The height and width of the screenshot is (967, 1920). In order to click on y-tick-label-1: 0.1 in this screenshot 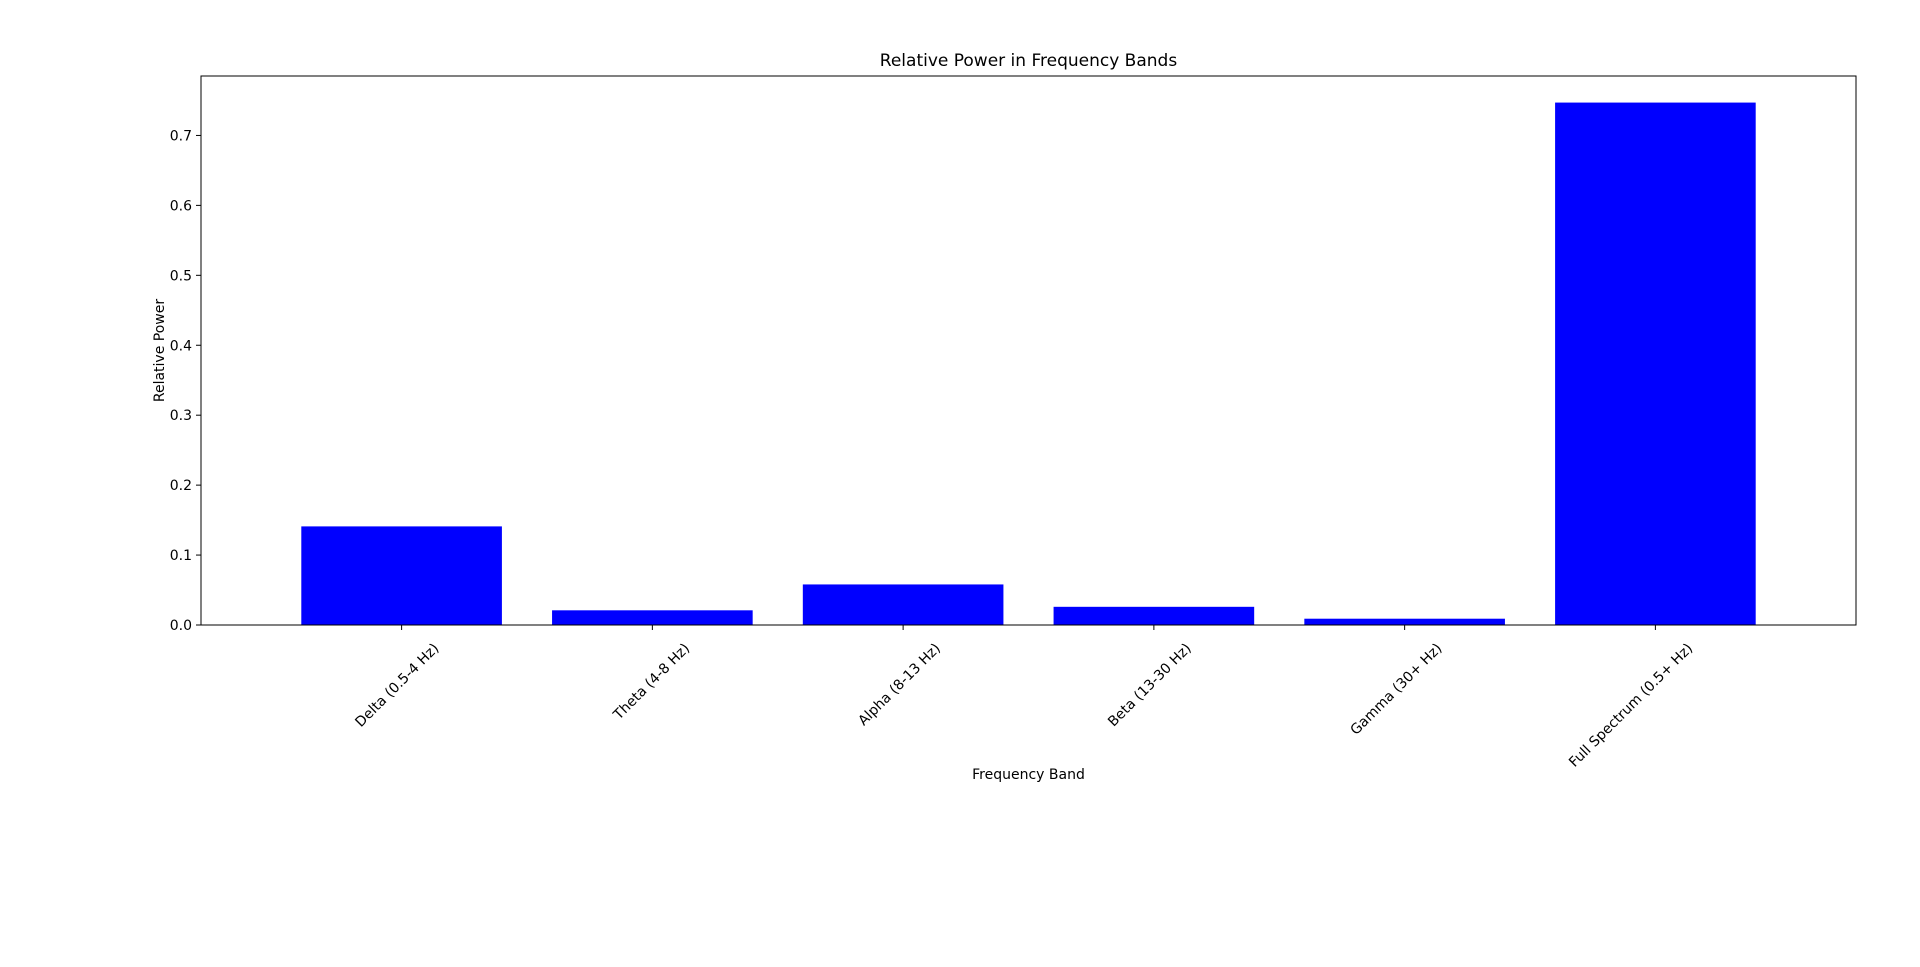, I will do `click(181, 556)`.